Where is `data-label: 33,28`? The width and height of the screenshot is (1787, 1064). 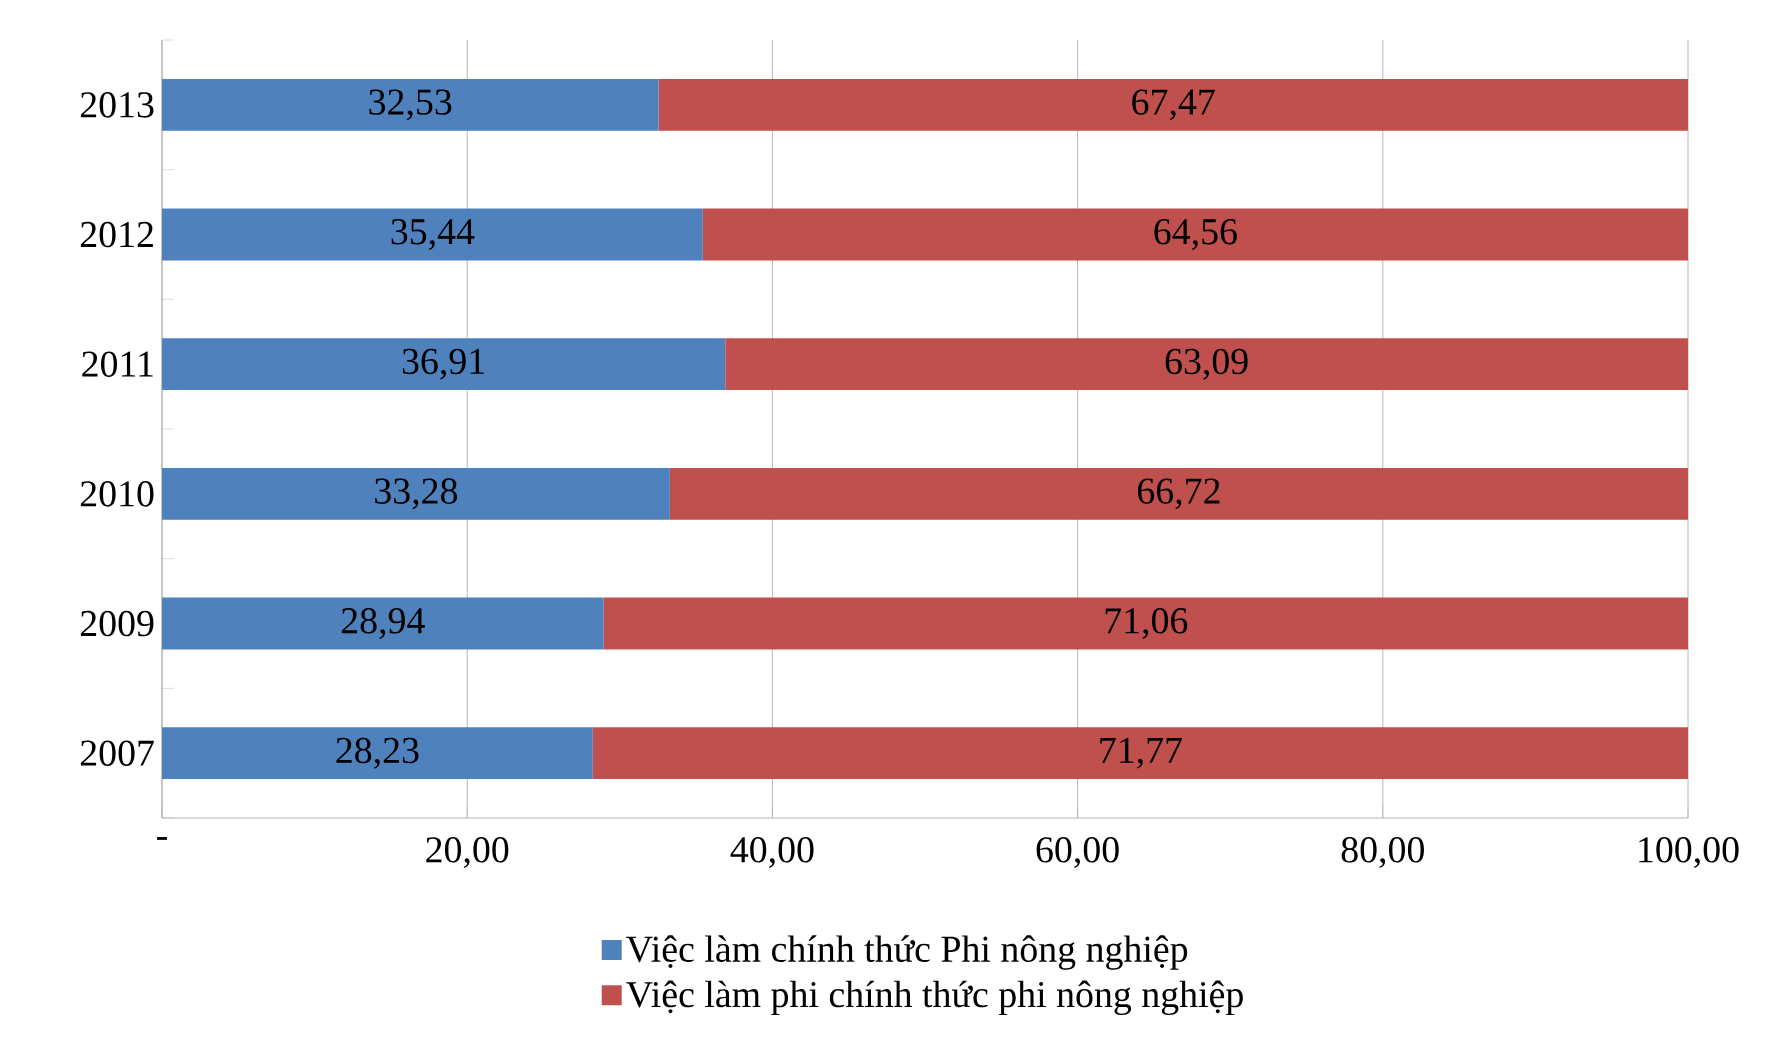
data-label: 33,28 is located at coordinates (416, 494).